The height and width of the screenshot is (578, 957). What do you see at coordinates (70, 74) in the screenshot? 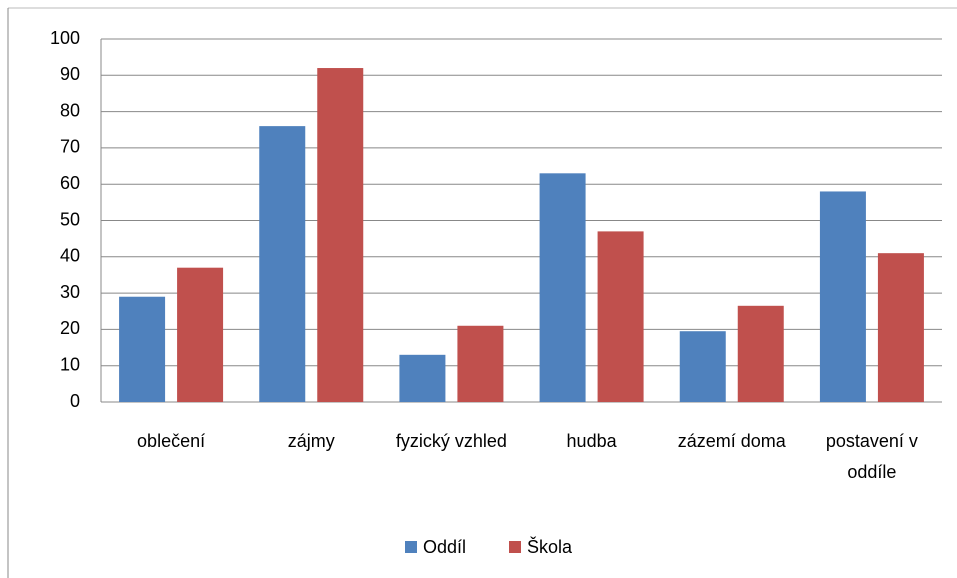
I see `y-tick-label: 90` at bounding box center [70, 74].